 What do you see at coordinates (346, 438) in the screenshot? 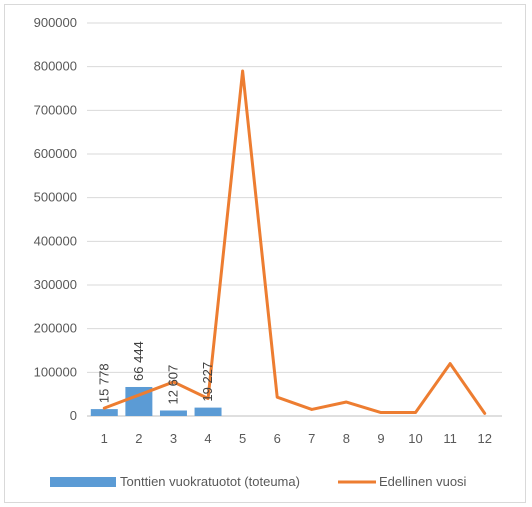
I see `x-tick-label: 8` at bounding box center [346, 438].